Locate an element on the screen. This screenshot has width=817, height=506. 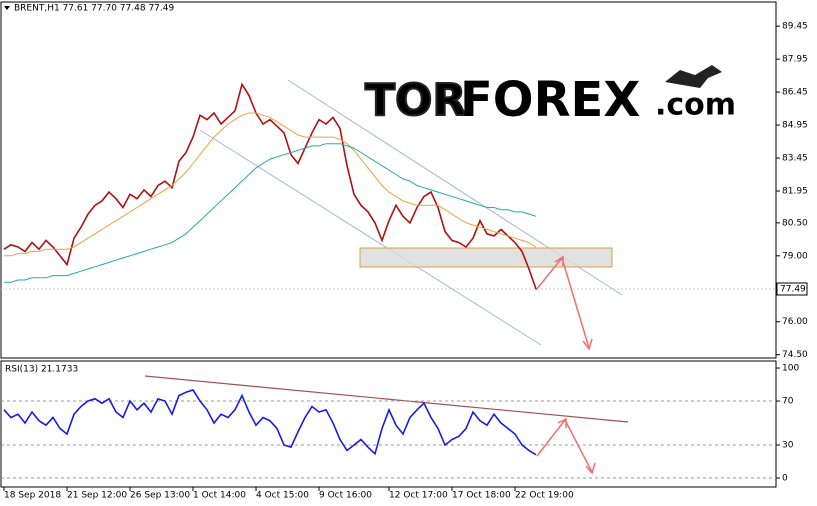
y-tick-label: 87.95 is located at coordinates (795, 60).